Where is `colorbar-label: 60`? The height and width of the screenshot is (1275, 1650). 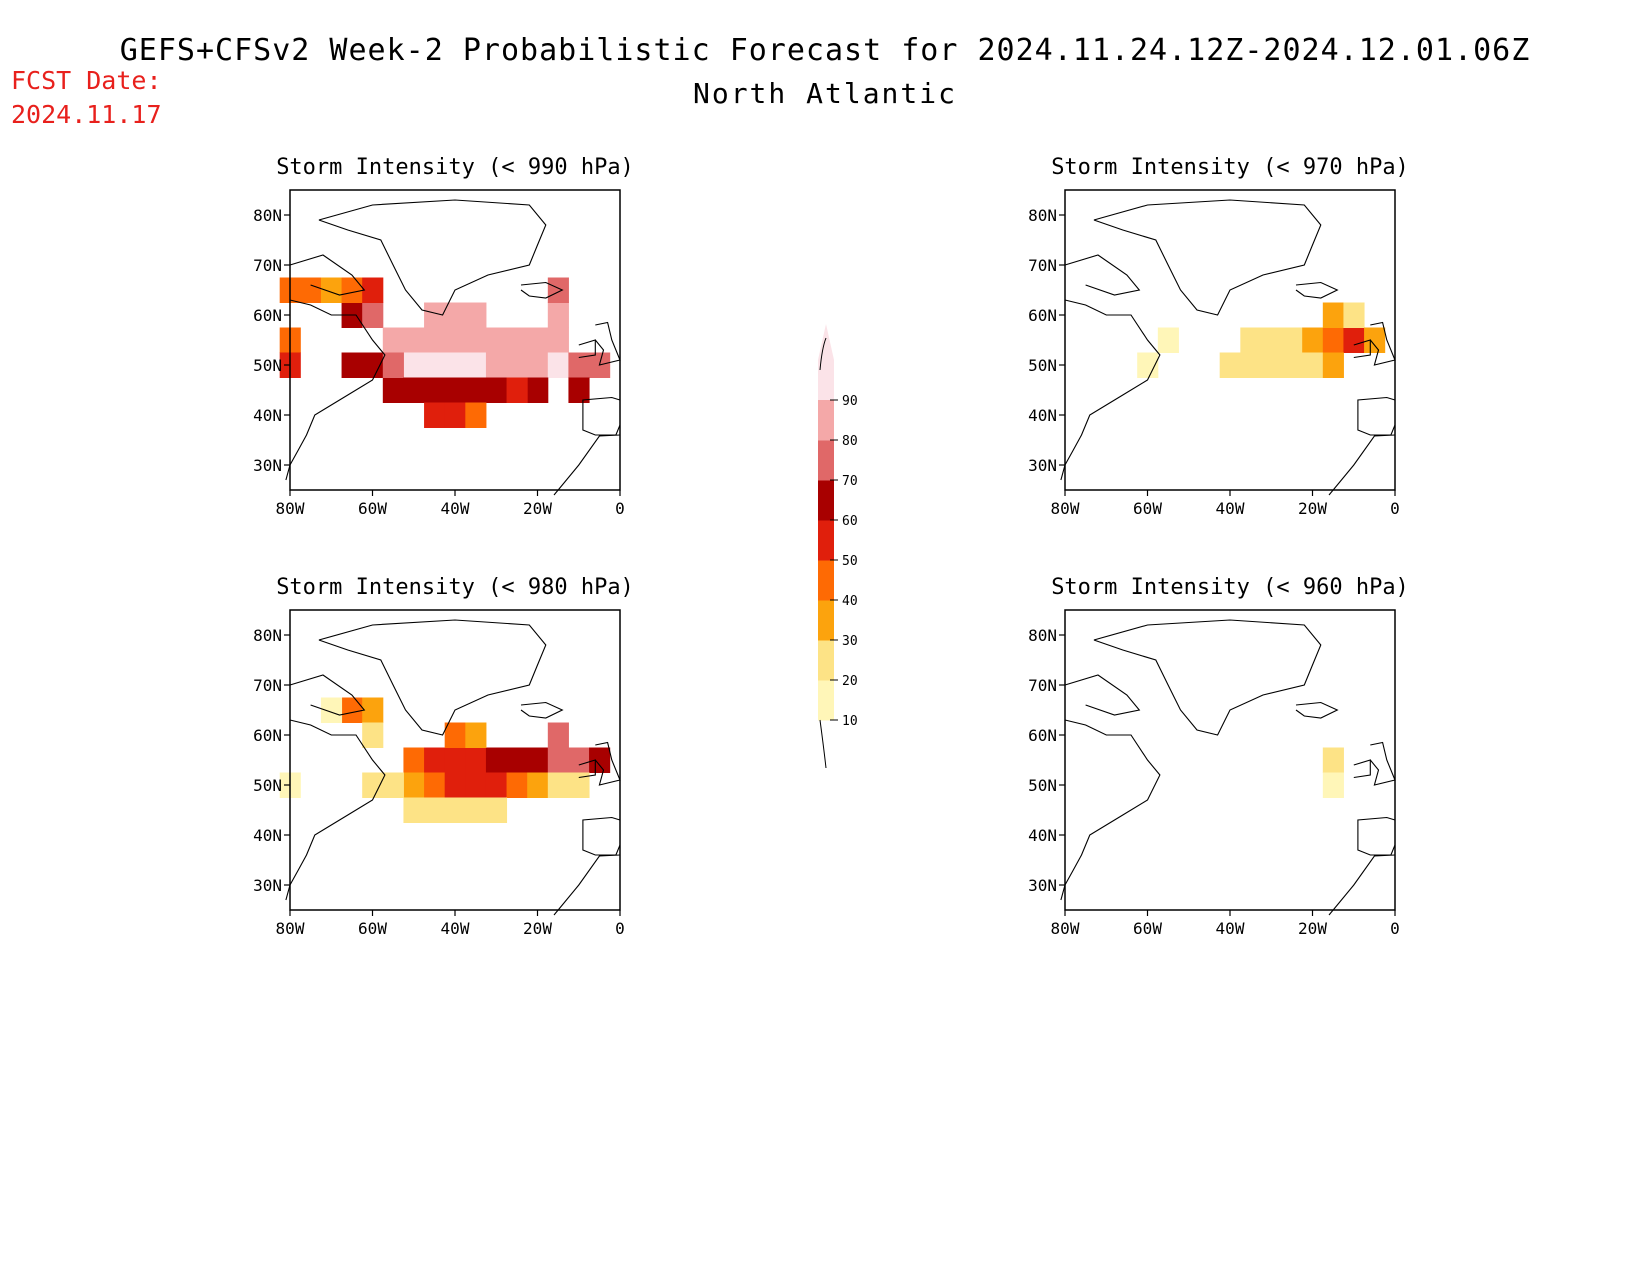
colorbar-label: 60 is located at coordinates (850, 521).